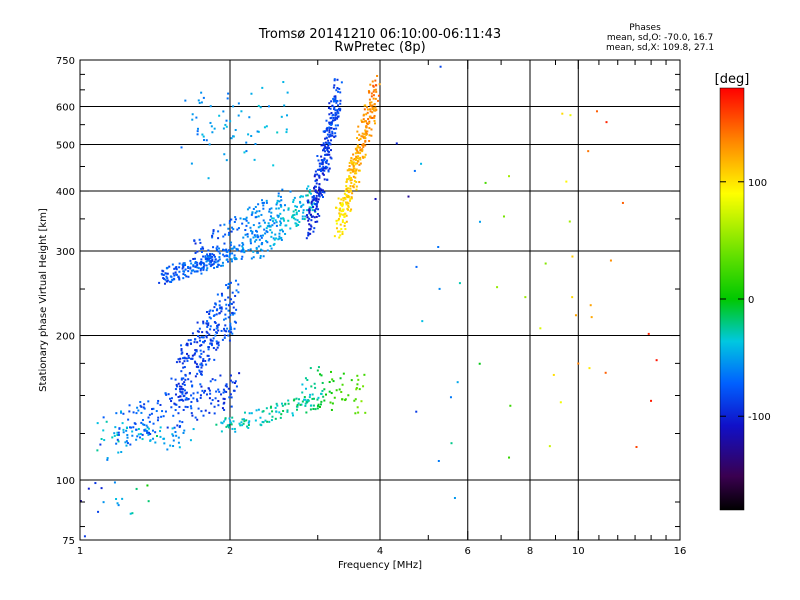  Describe the element at coordinates (660, 48) in the screenshot. I see `phases-stat-x: mean, sd,X: 109.8, 27.1` at that location.